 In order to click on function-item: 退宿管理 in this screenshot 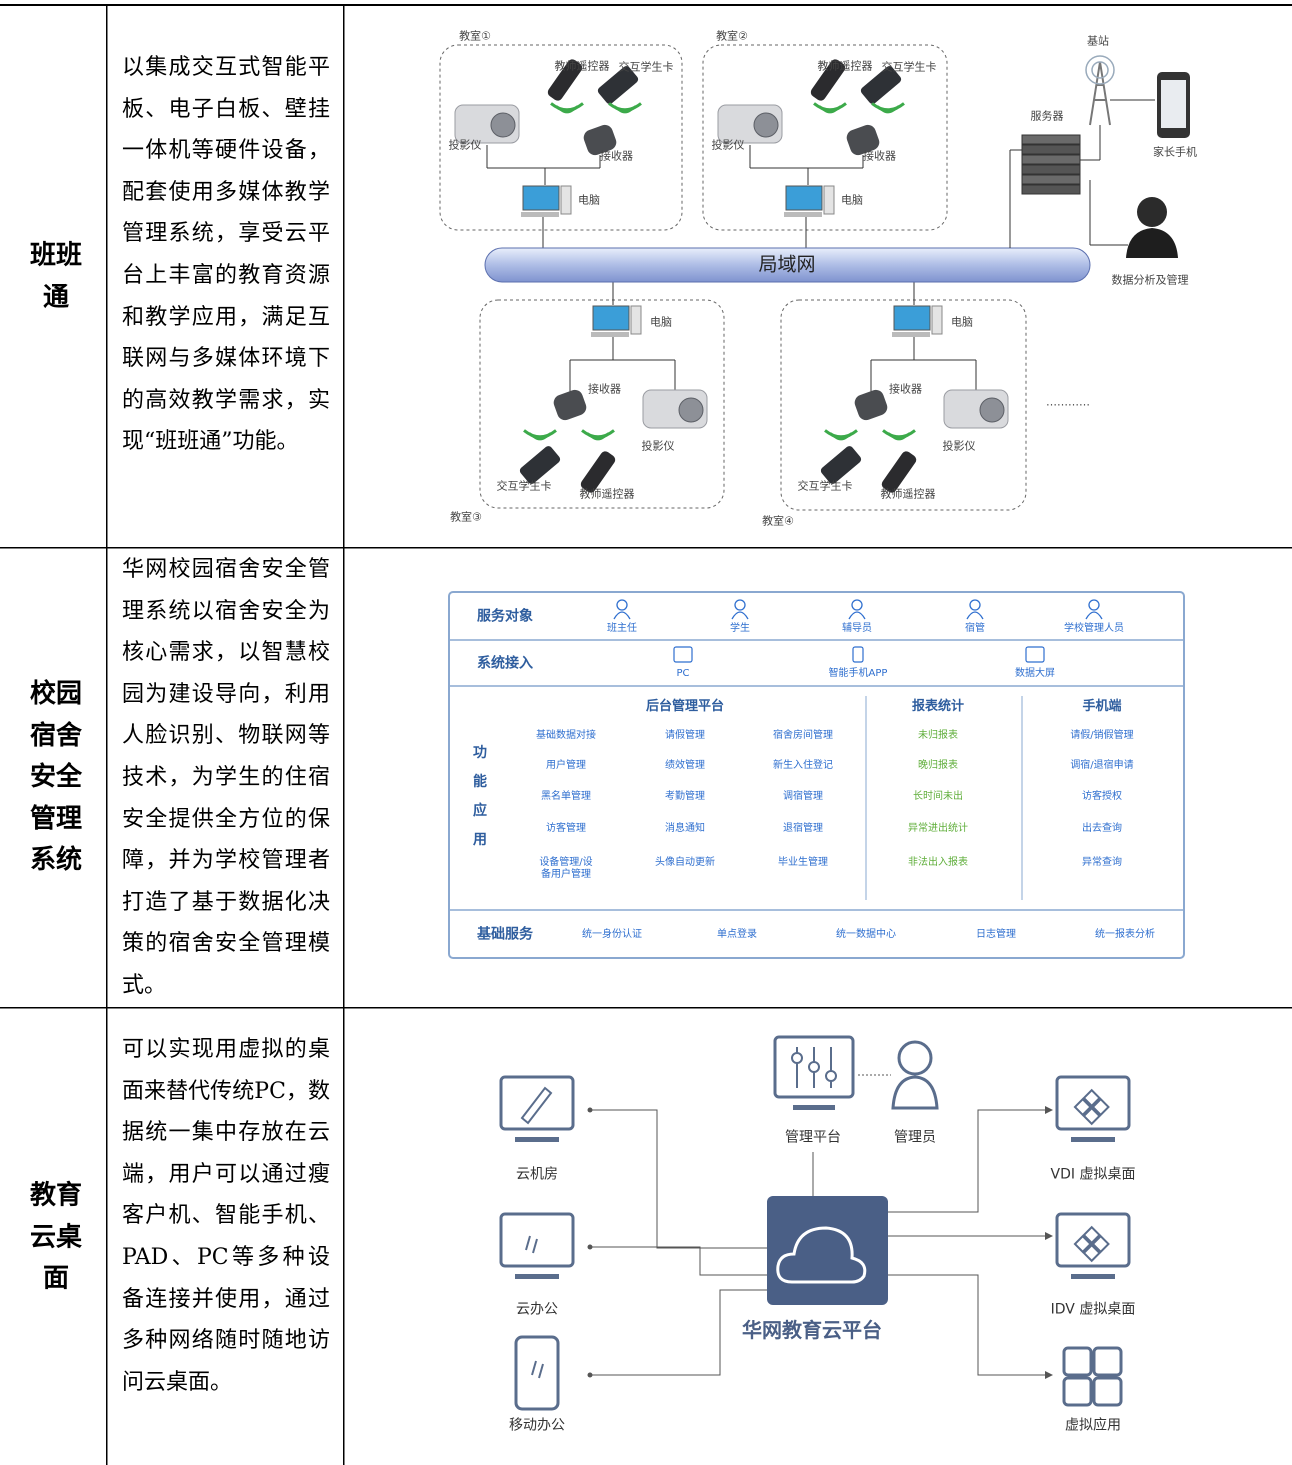, I will do `click(803, 828)`.